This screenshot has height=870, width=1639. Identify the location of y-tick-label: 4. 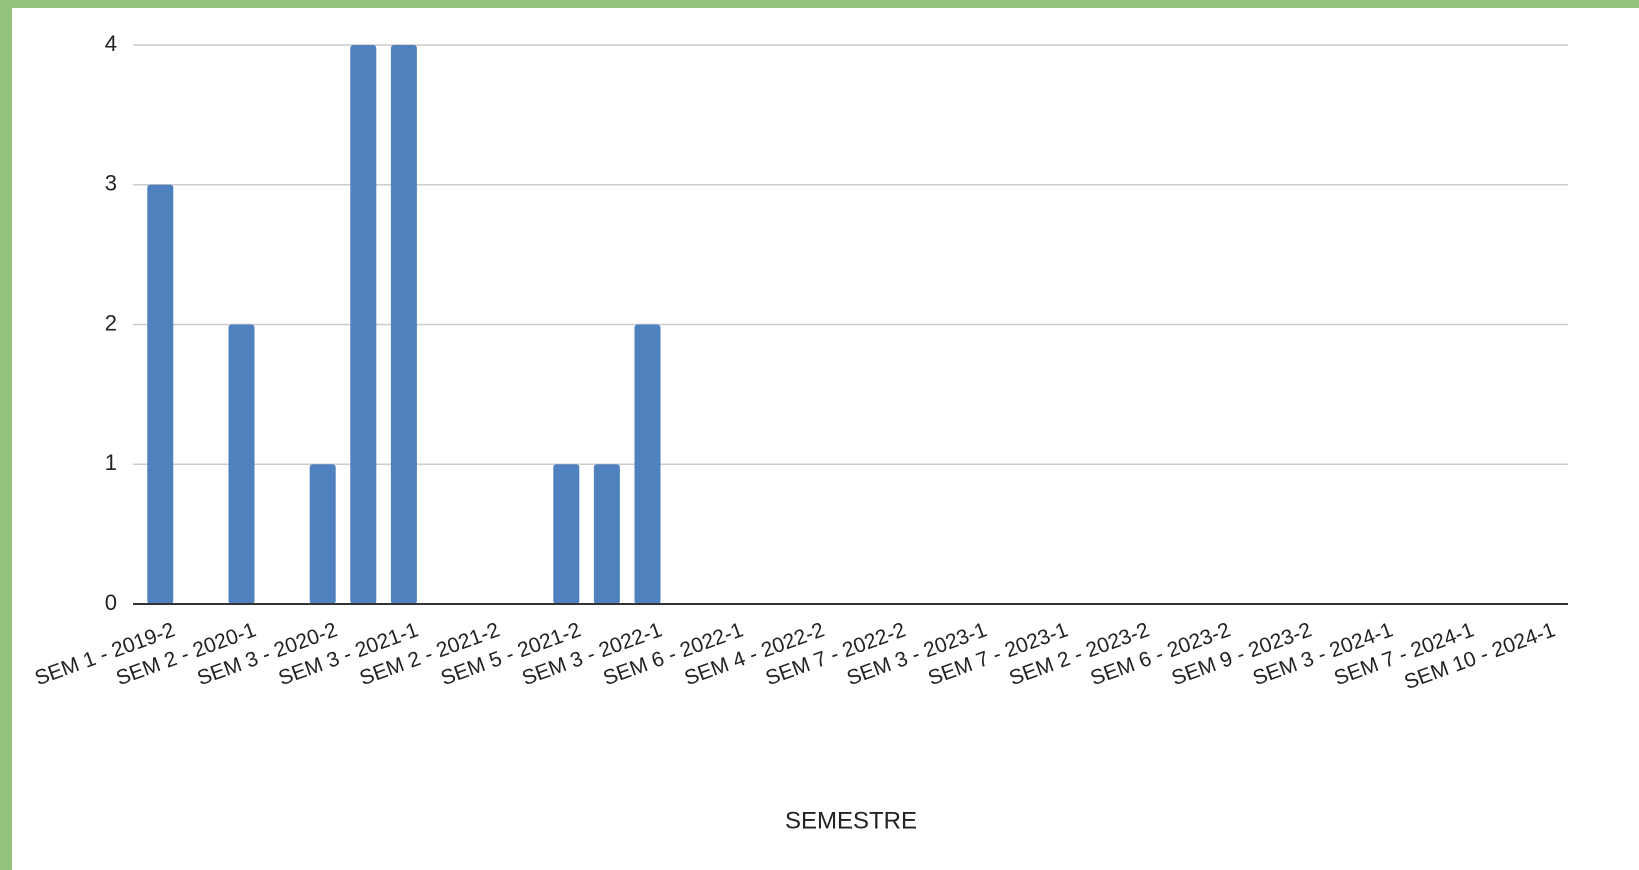
(111, 43).